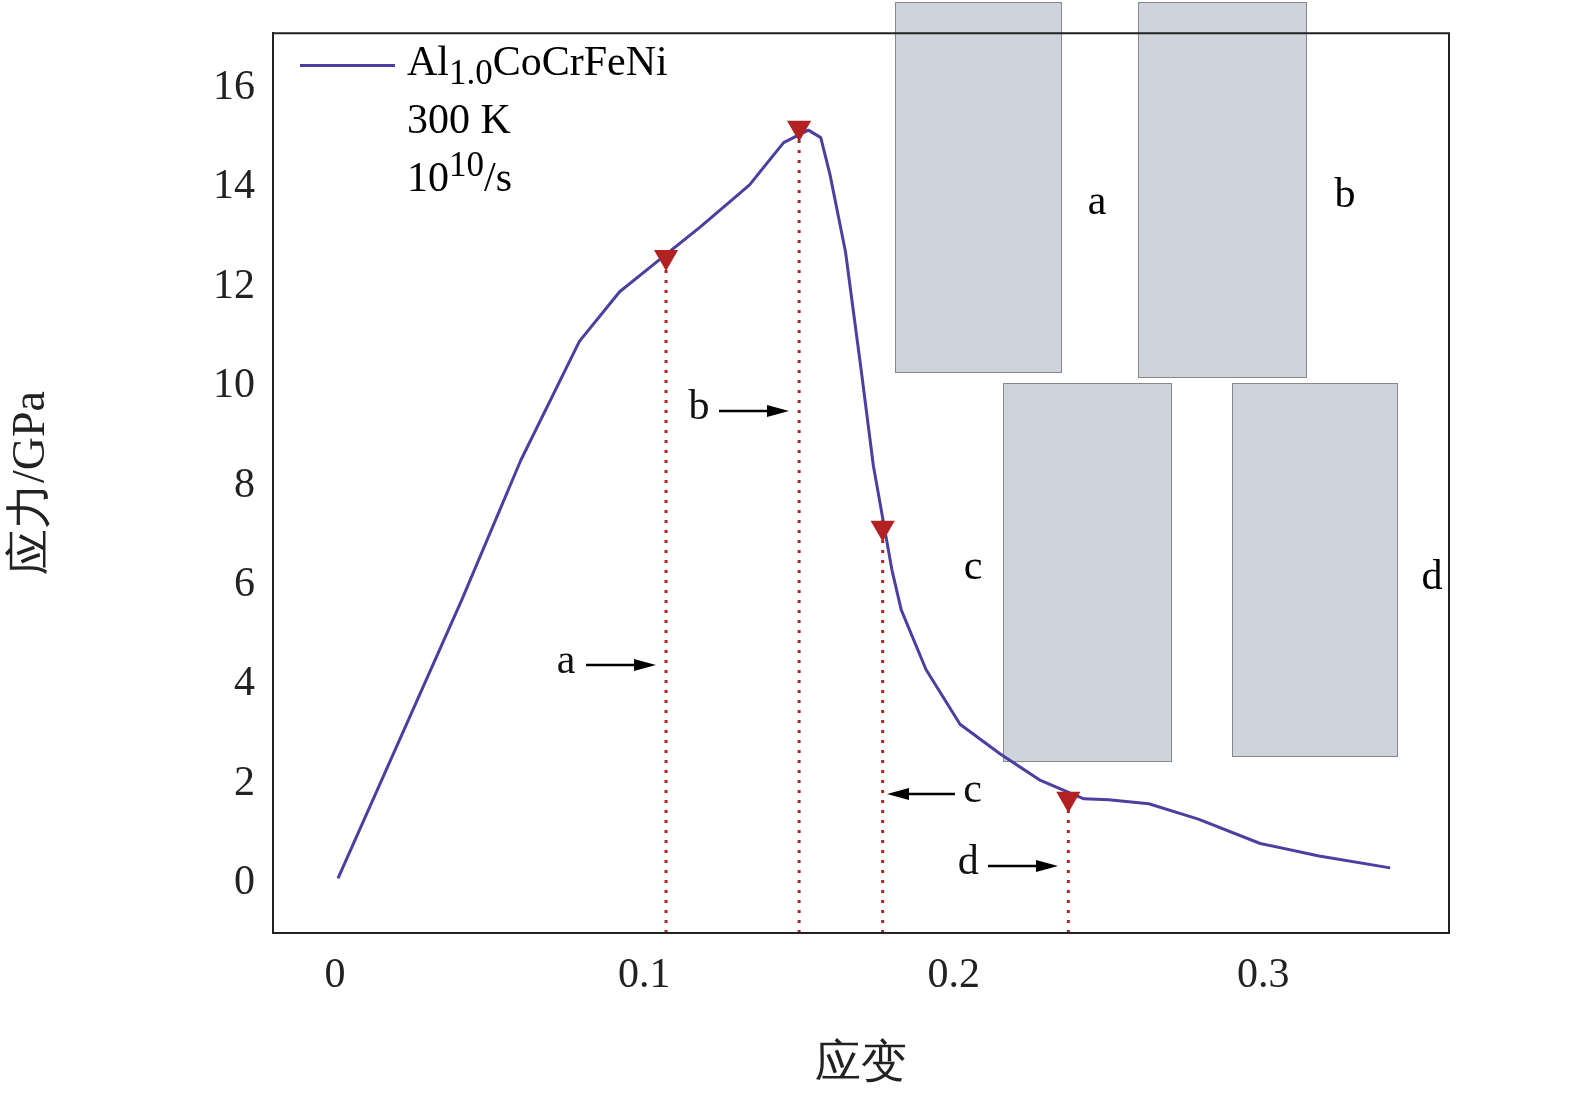  What do you see at coordinates (28, 483) in the screenshot?
I see `y-axis-title: 应力/GPa` at bounding box center [28, 483].